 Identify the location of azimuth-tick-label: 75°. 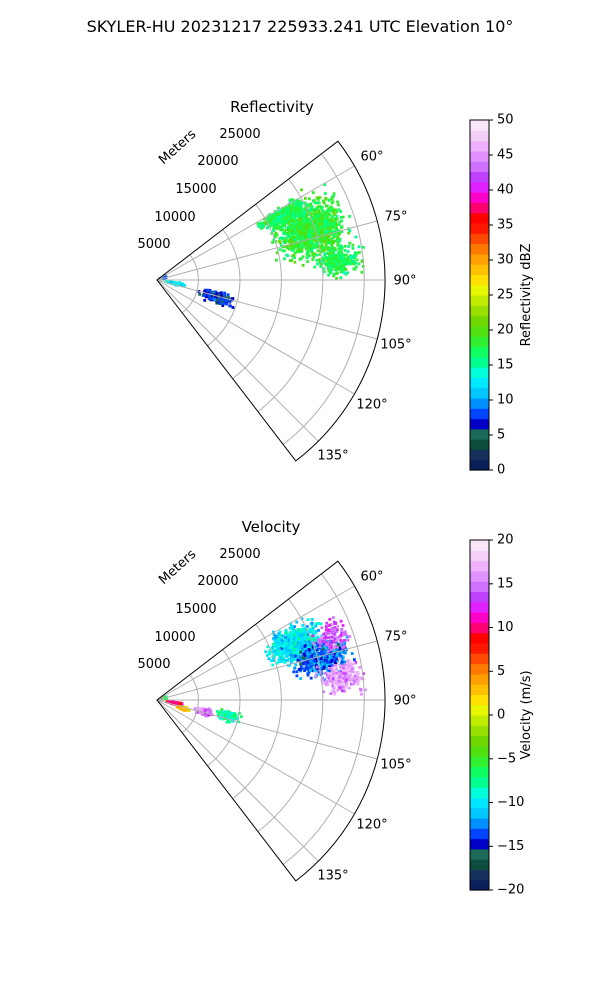
(395, 217).